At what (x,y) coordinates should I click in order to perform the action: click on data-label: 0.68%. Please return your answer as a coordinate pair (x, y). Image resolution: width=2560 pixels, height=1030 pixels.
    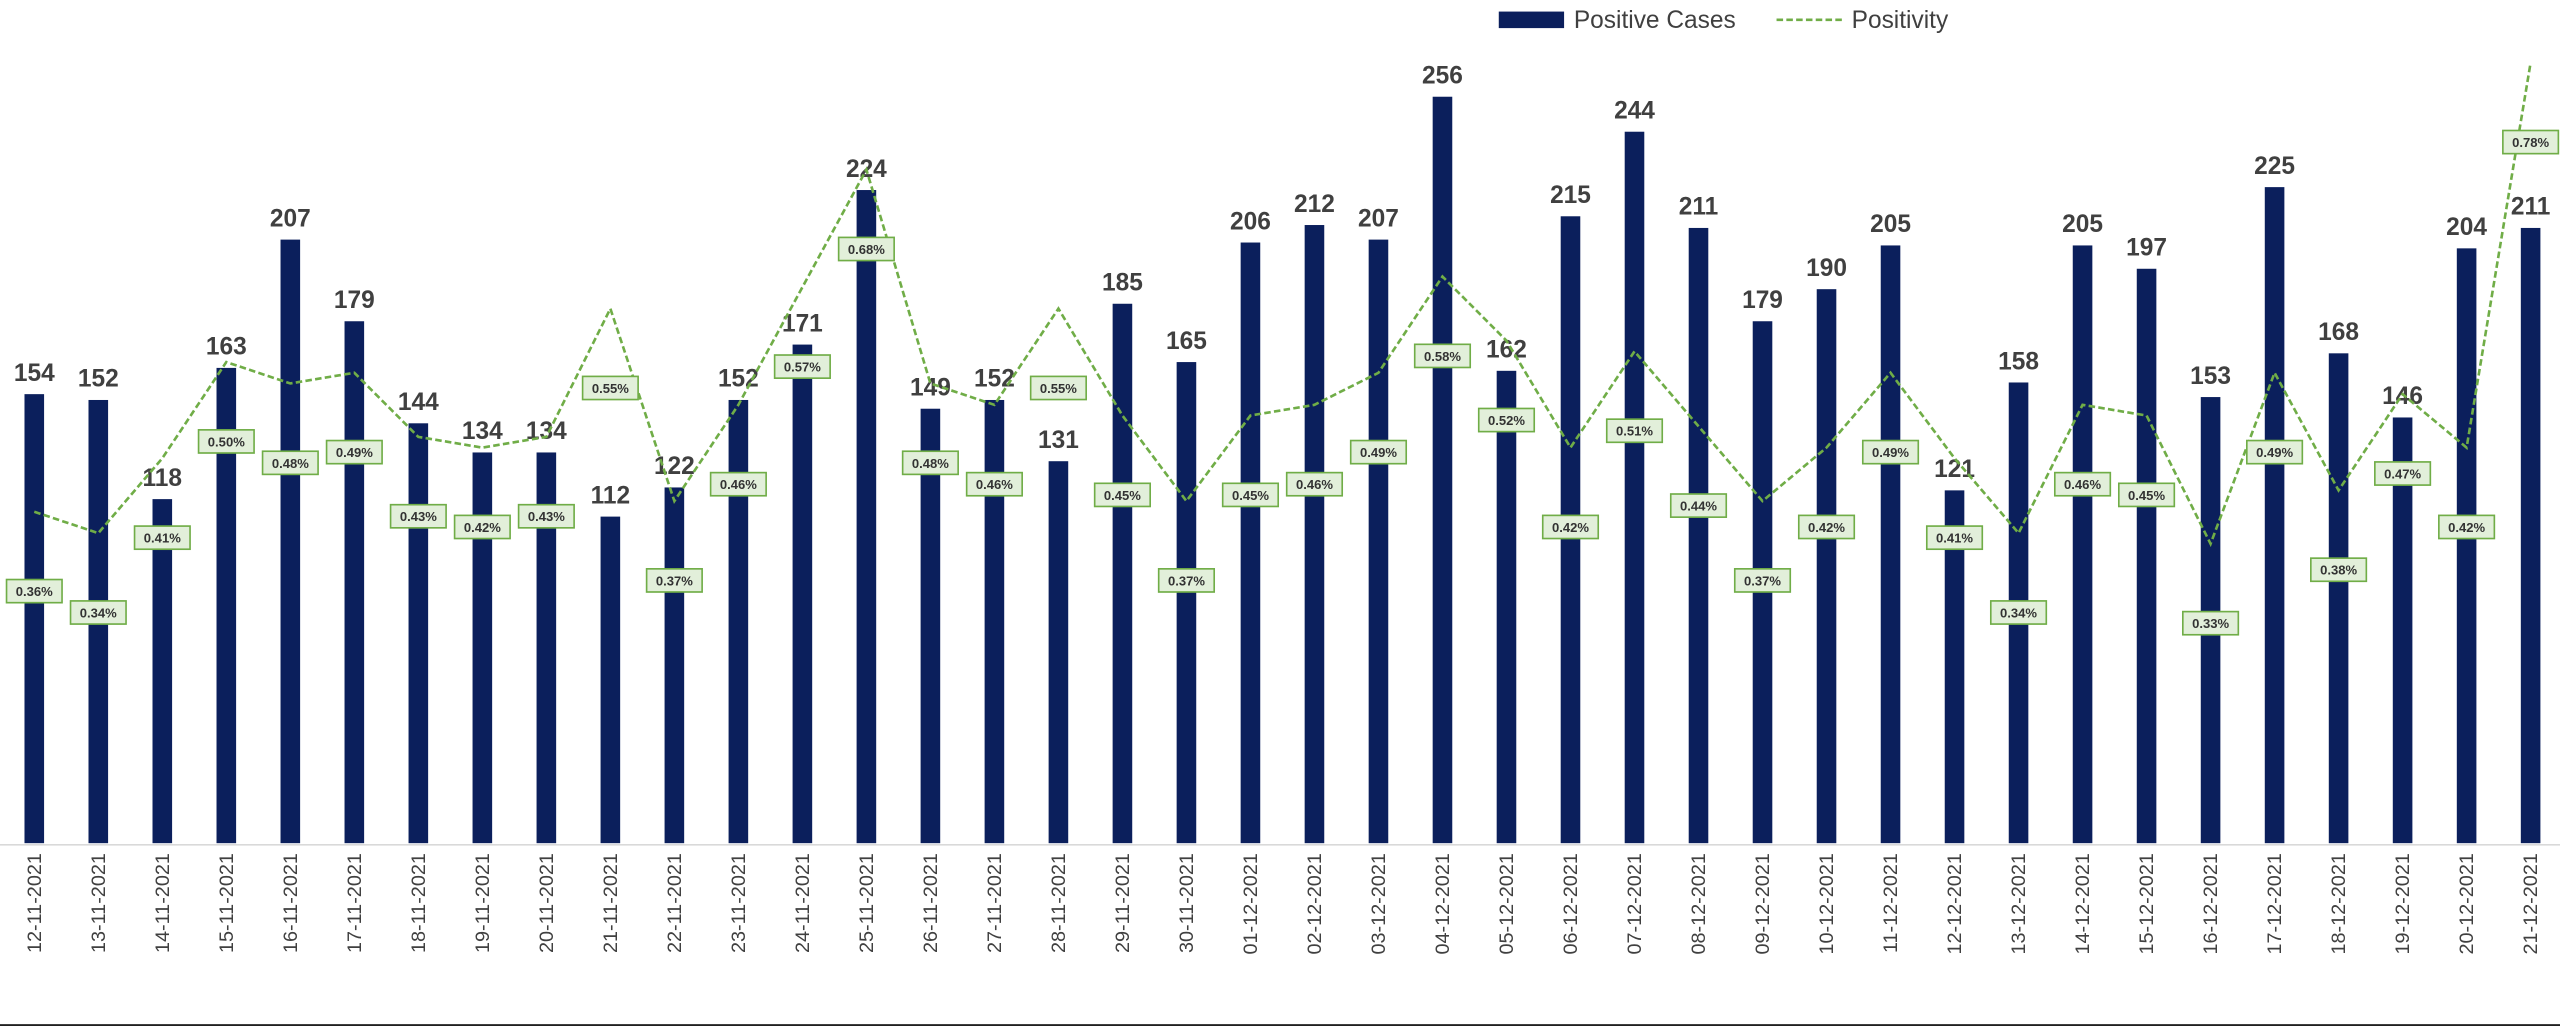
    Looking at the image, I should click on (866, 249).